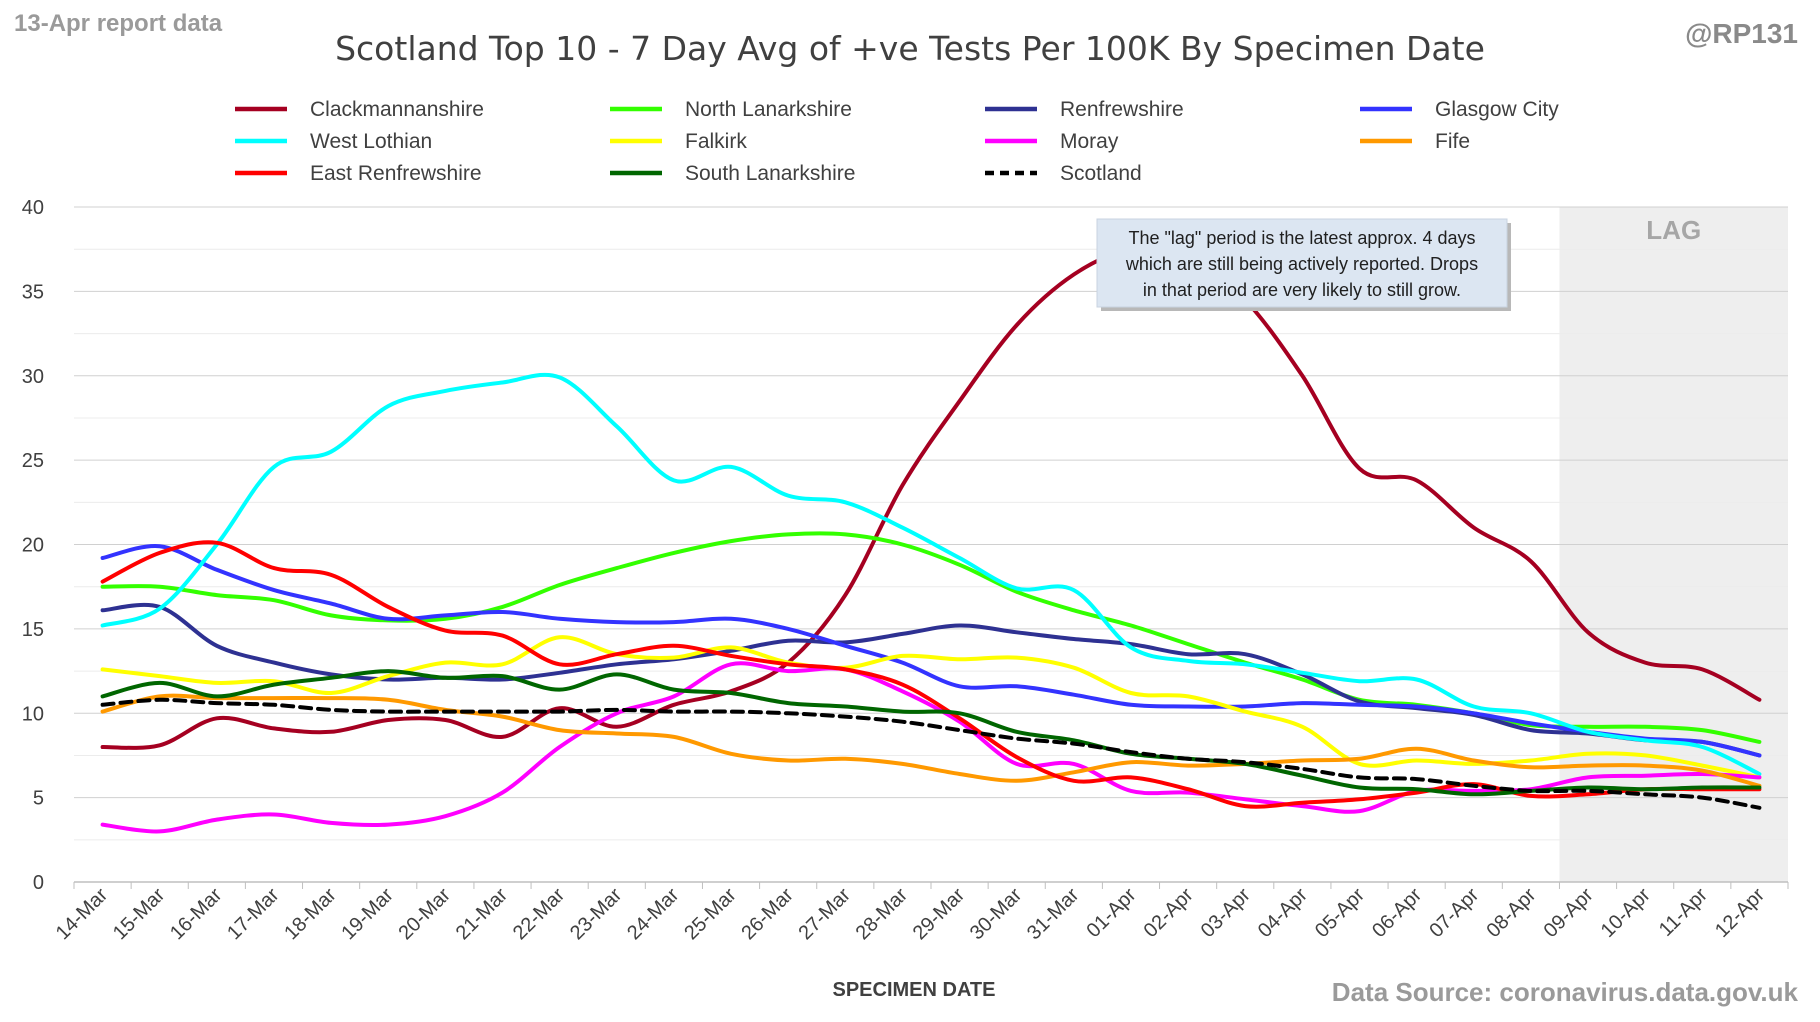  Describe the element at coordinates (253, 914) in the screenshot. I see `x-tick-label: 17-Mar` at that location.